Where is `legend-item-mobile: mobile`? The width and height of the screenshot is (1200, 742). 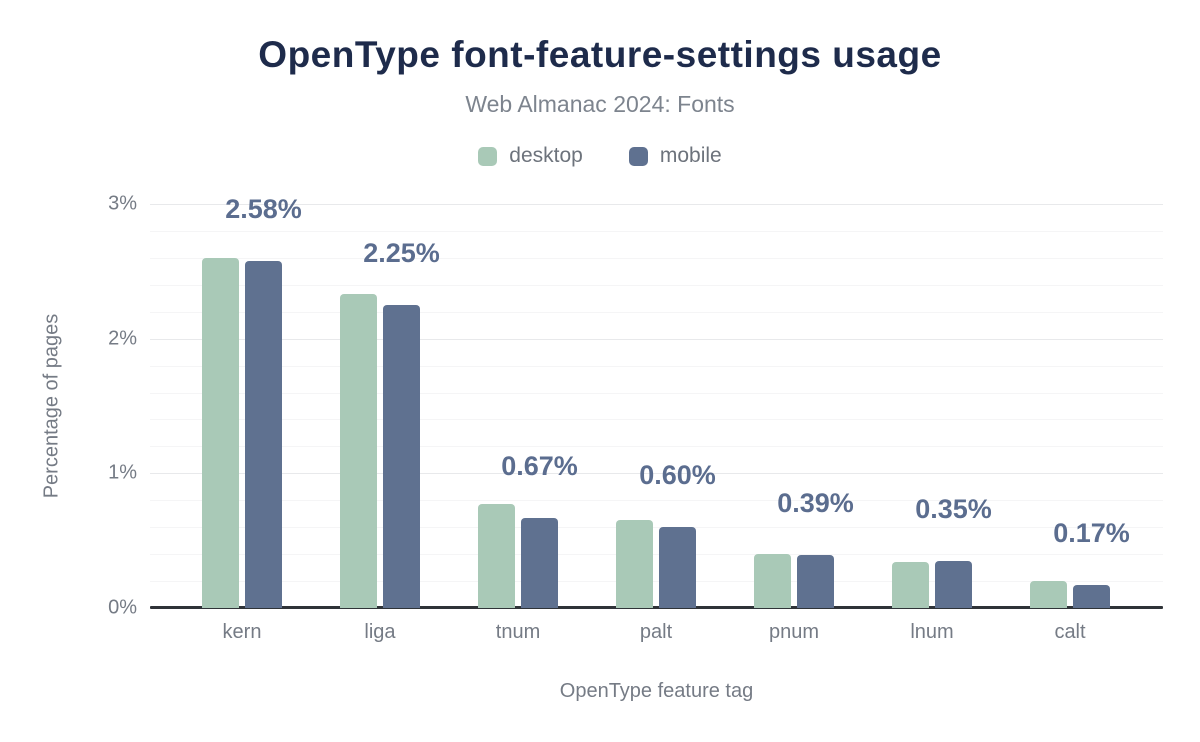 legend-item-mobile: mobile is located at coordinates (675, 156).